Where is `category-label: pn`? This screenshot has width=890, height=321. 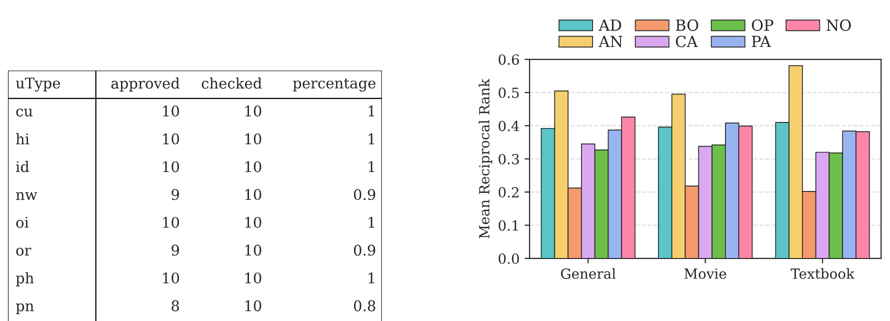 category-label: pn is located at coordinates (25, 308).